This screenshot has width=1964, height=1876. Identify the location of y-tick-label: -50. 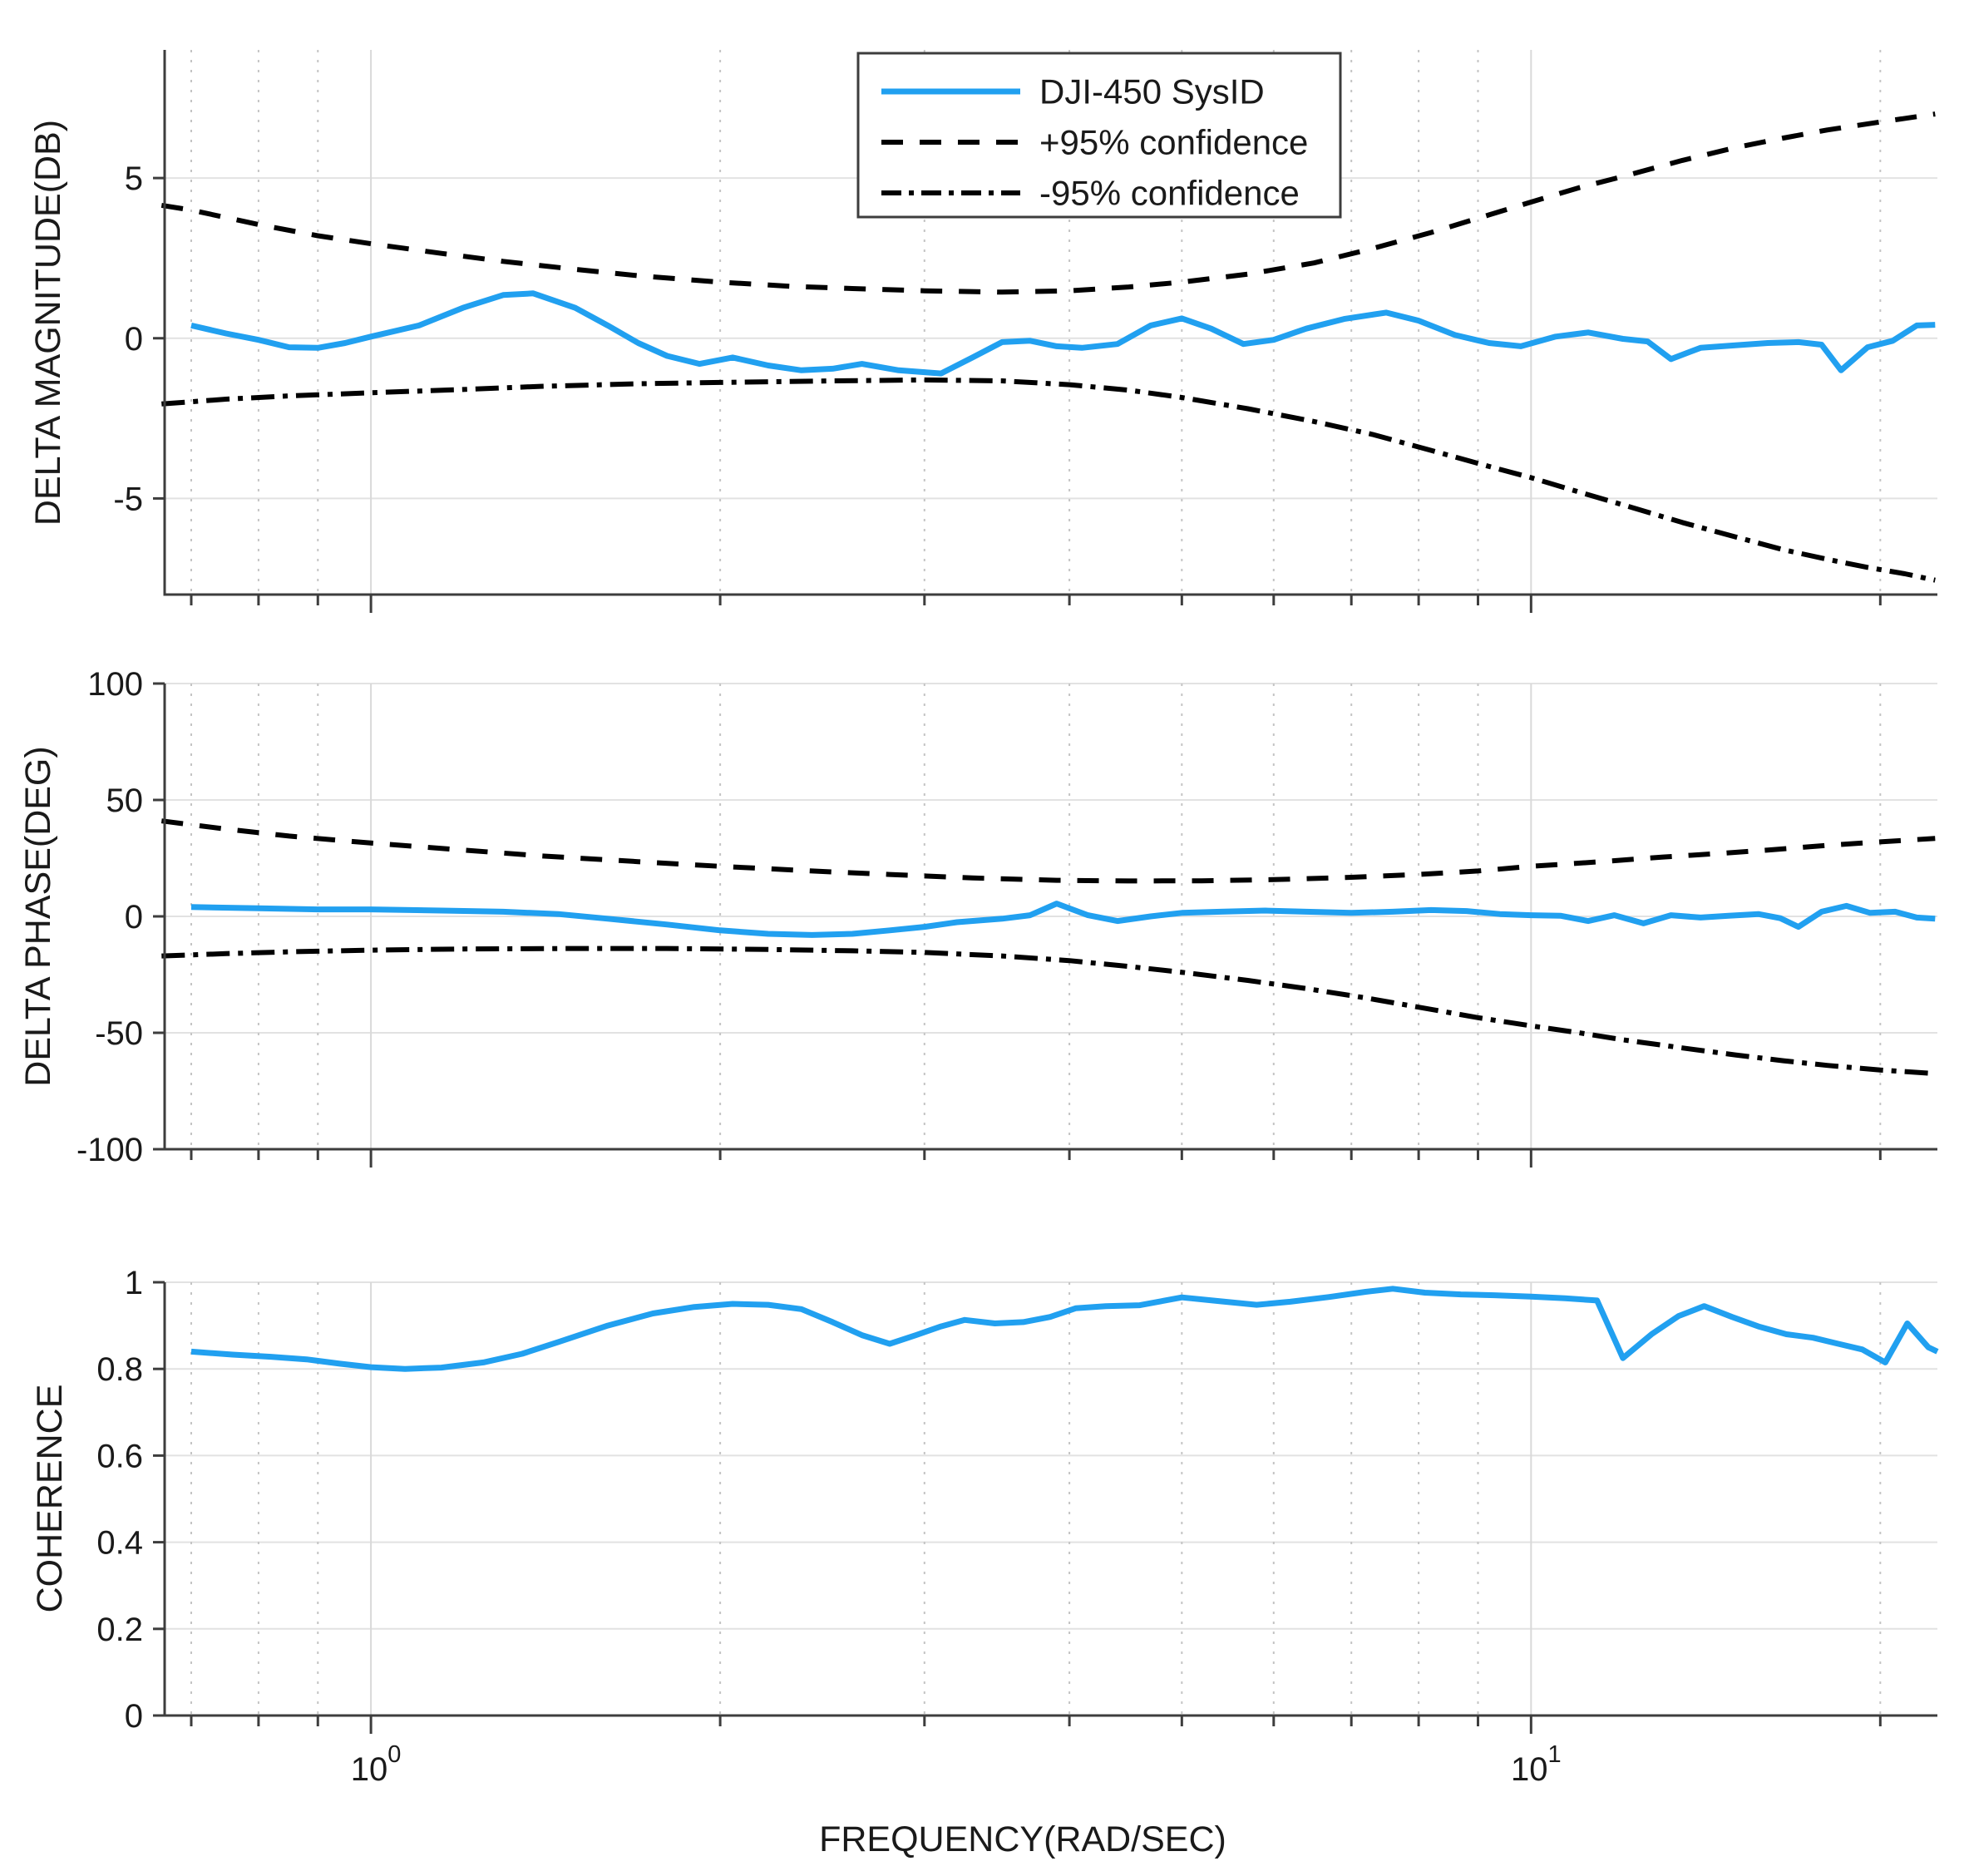
(119, 1033).